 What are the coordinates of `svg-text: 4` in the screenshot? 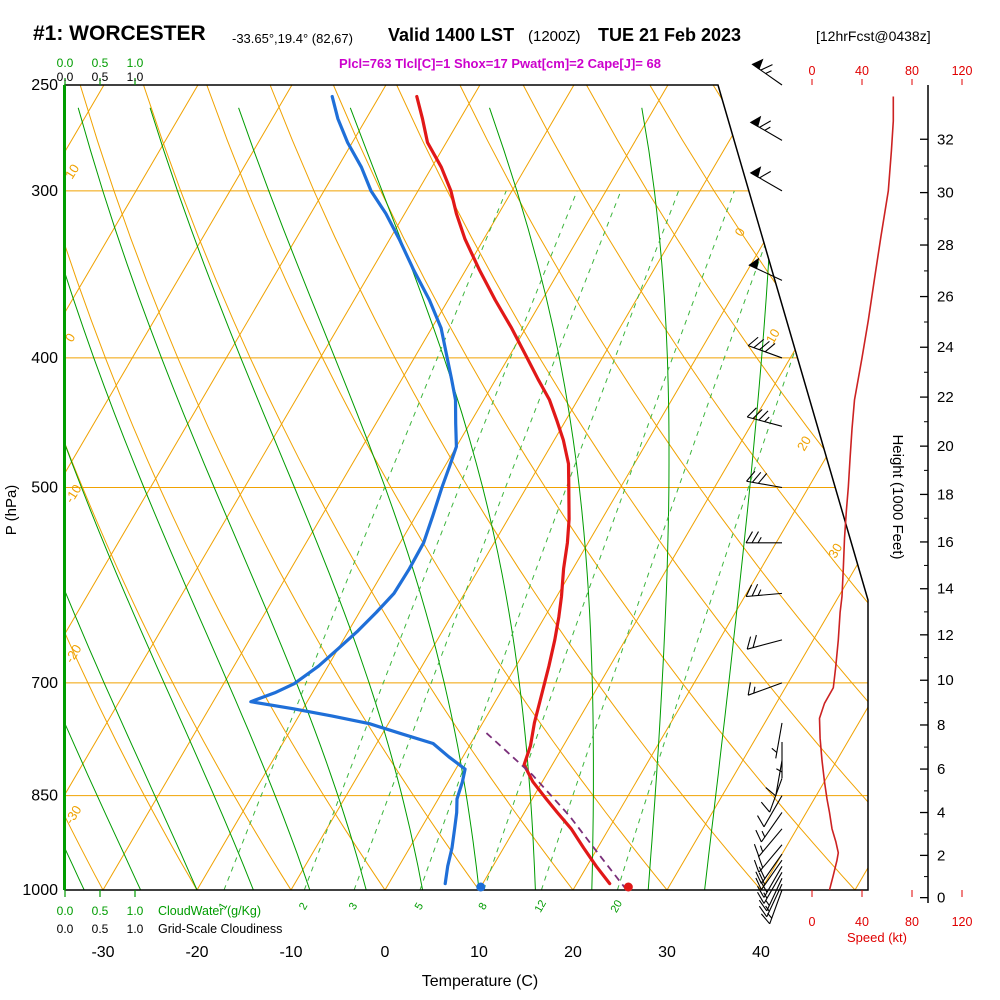 It's located at (941, 813).